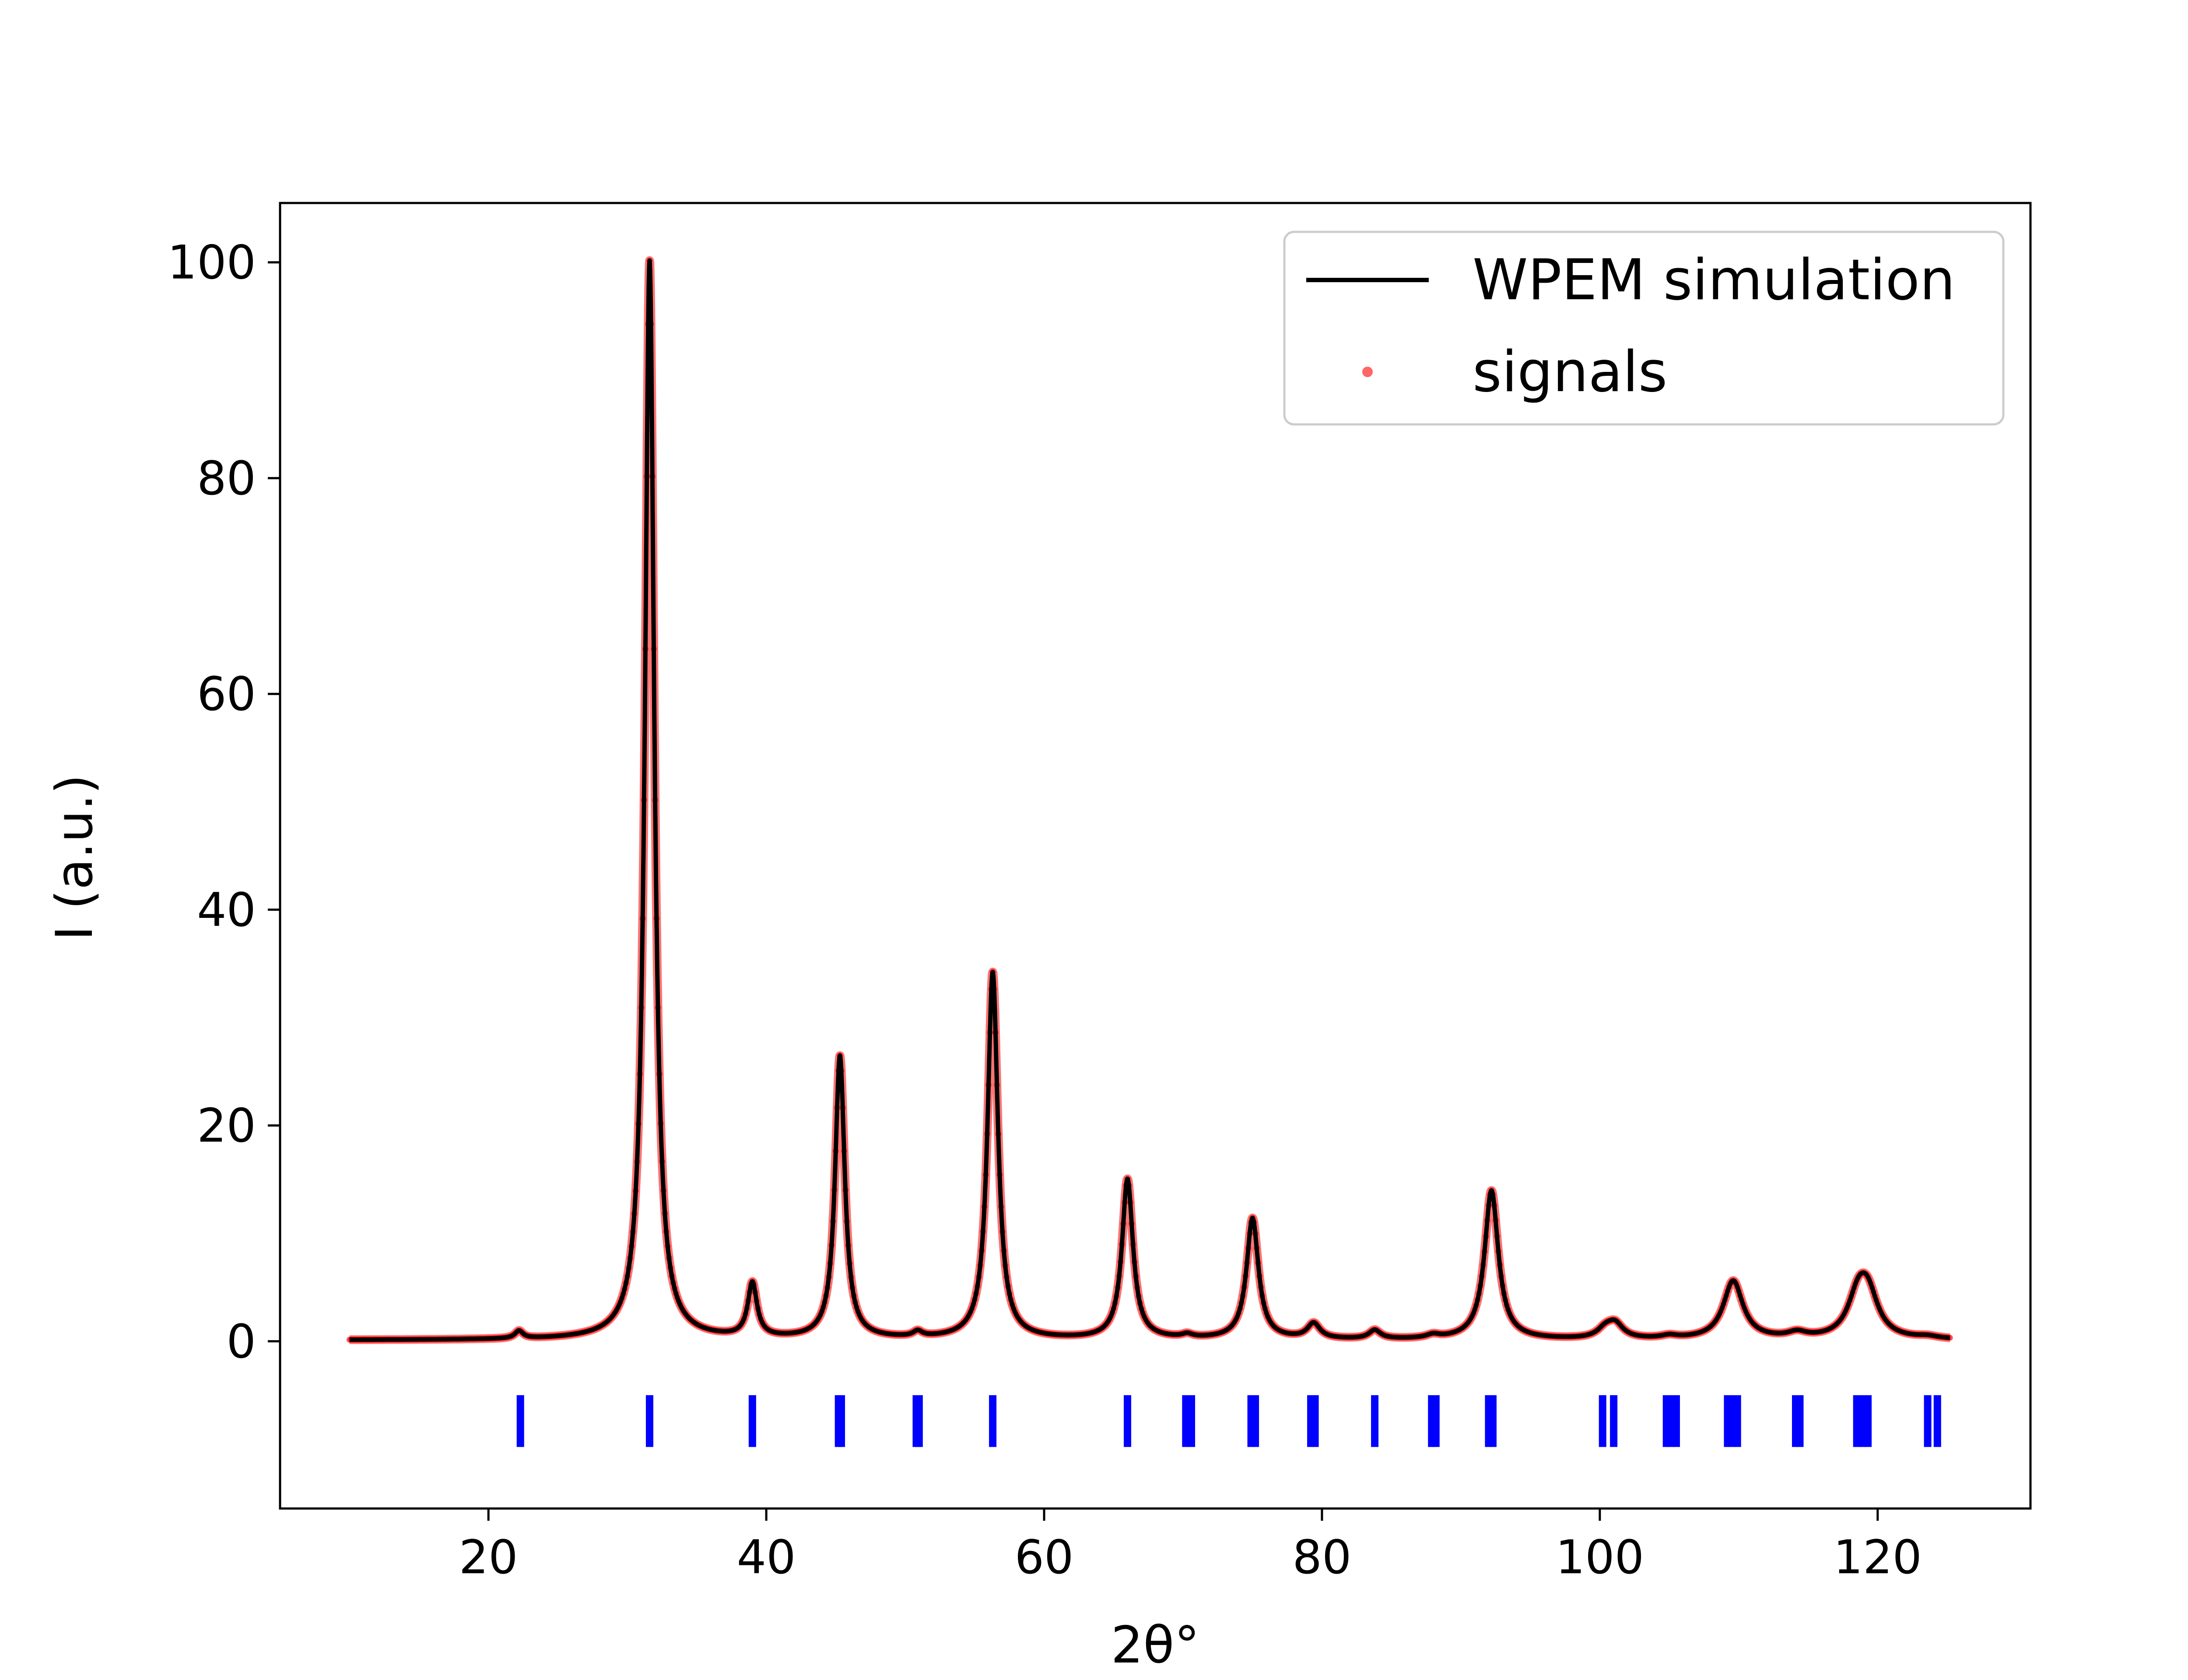  Describe the element at coordinates (226, 910) in the screenshot. I see `y-tick-label: 40` at that location.